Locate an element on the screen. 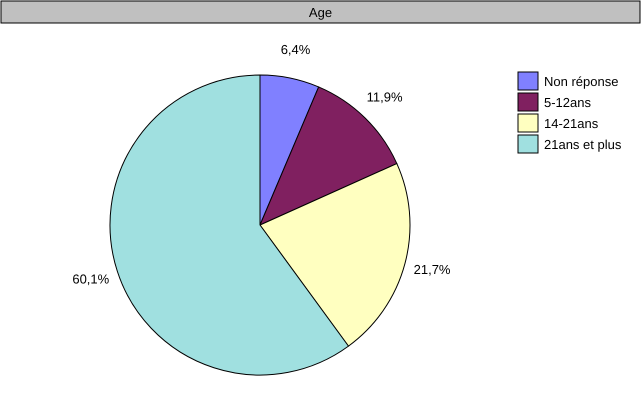 The height and width of the screenshot is (411, 641). data-label: 60,1% is located at coordinates (91, 279).